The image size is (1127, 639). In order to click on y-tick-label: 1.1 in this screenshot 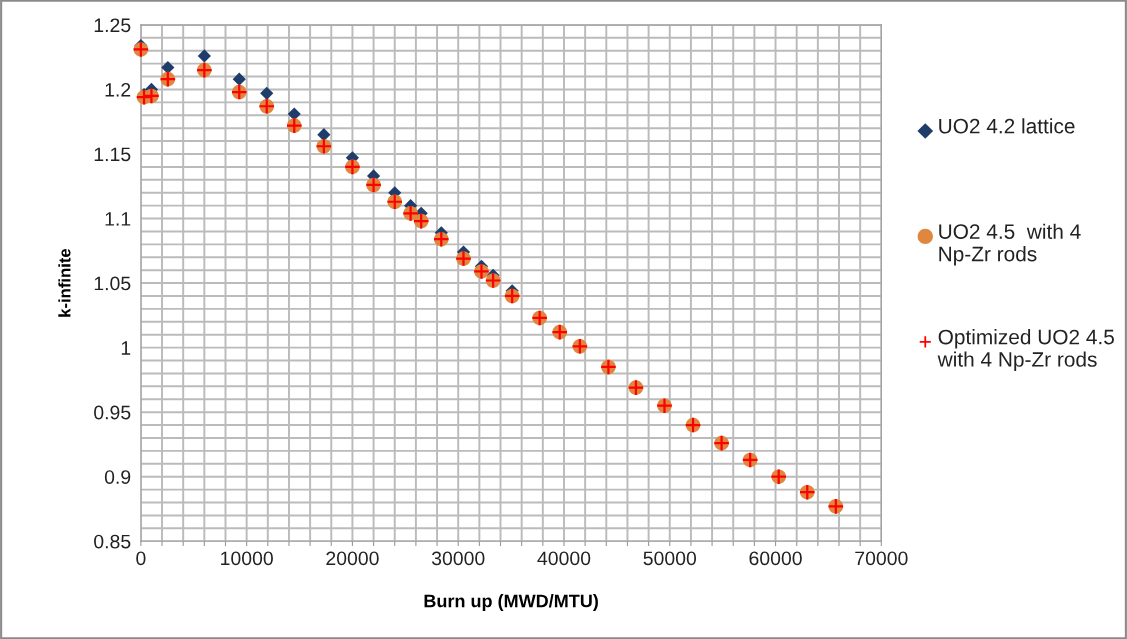, I will do `click(118, 219)`.